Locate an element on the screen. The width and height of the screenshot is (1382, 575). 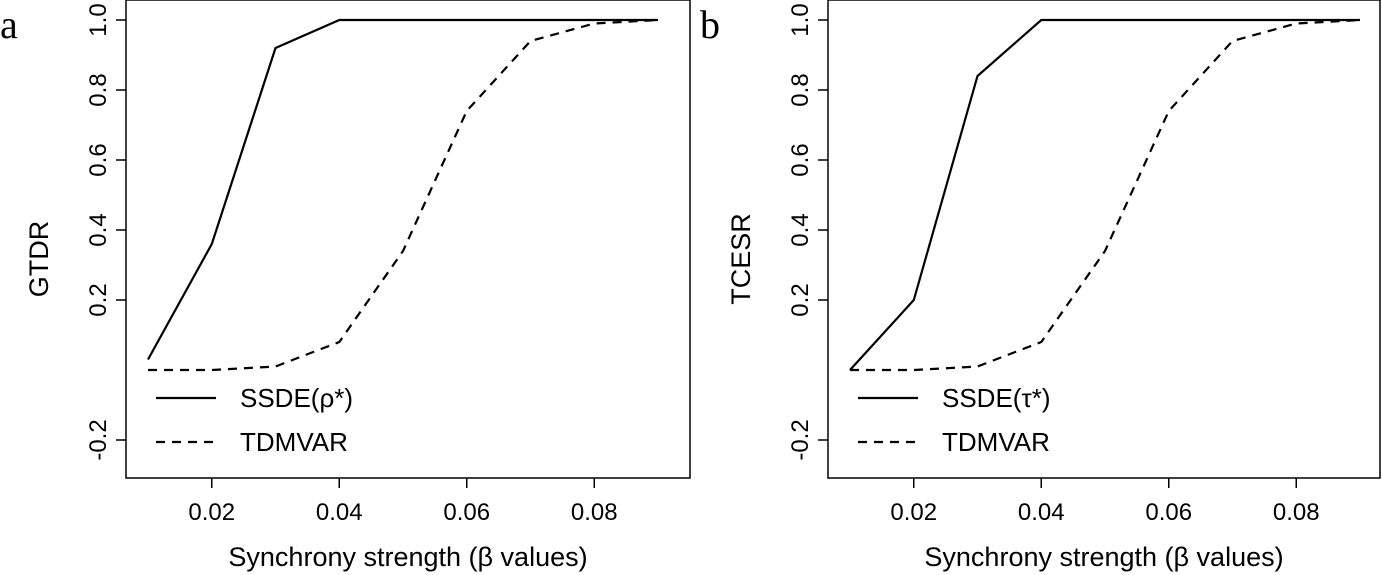
legend-label: SSDE(ρ*) is located at coordinates (296, 398).